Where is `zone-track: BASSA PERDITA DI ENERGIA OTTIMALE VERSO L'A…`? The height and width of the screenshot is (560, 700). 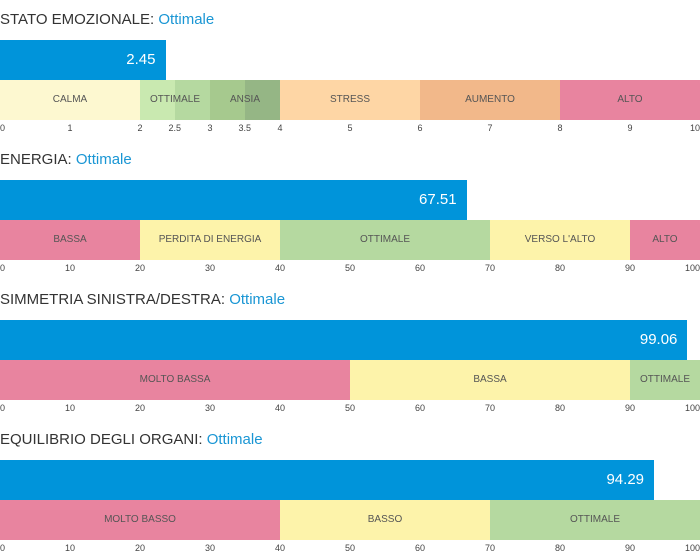
zone-track: BASSA PERDITA DI ENERGIA OTTIMALE VERSO L'A… is located at coordinates (350, 240).